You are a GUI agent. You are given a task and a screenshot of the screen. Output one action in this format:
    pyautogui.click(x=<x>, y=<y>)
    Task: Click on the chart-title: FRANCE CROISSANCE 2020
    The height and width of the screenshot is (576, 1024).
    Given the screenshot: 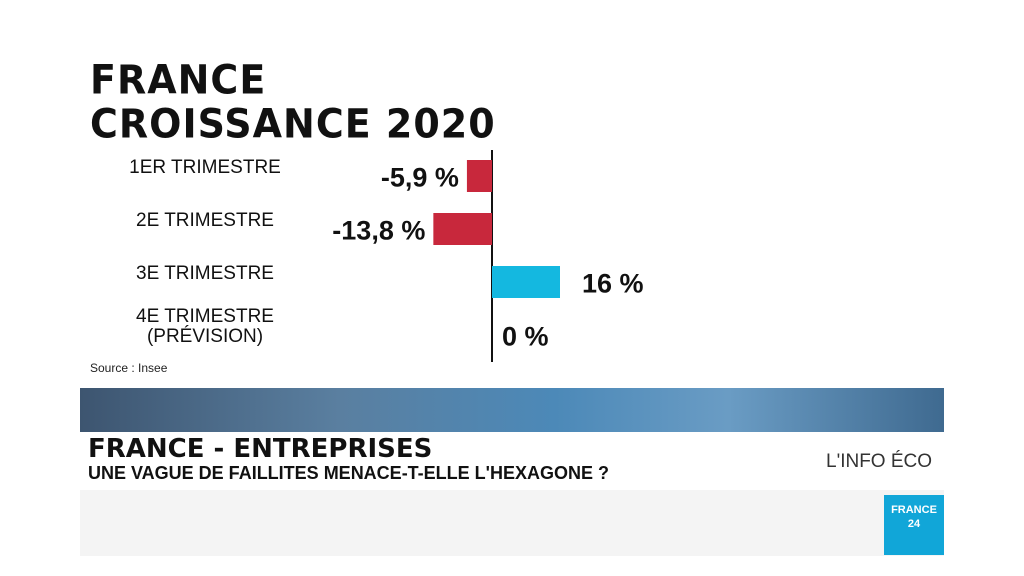 What is the action you would take?
    pyautogui.click(x=293, y=102)
    